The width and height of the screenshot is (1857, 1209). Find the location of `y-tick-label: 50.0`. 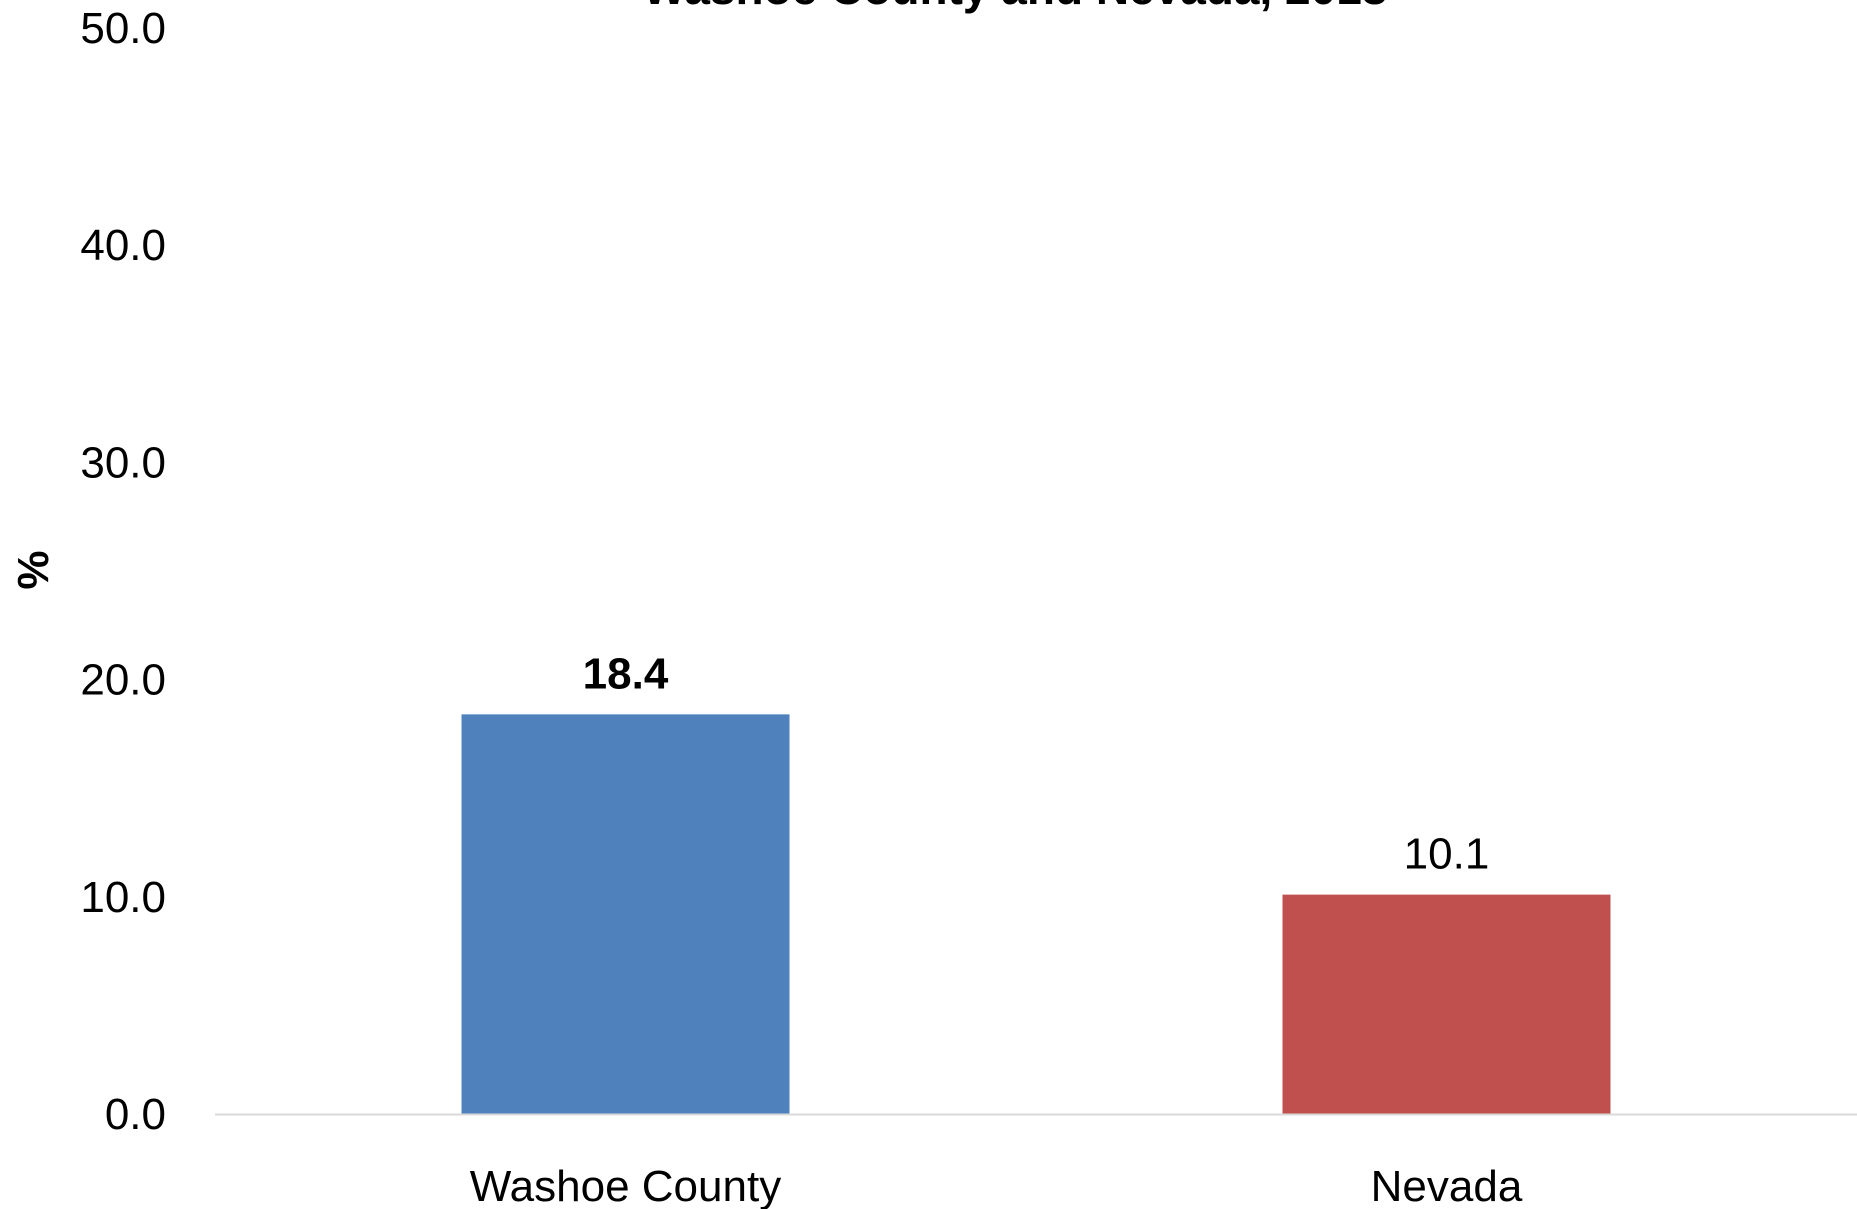

y-tick-label: 50.0 is located at coordinates (123, 28).